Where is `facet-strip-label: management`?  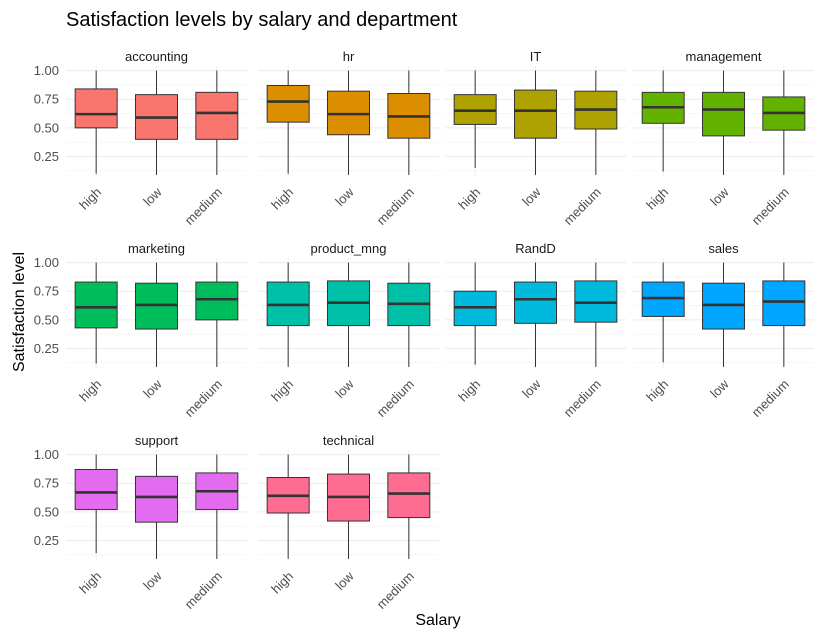
facet-strip-label: management is located at coordinates (724, 56).